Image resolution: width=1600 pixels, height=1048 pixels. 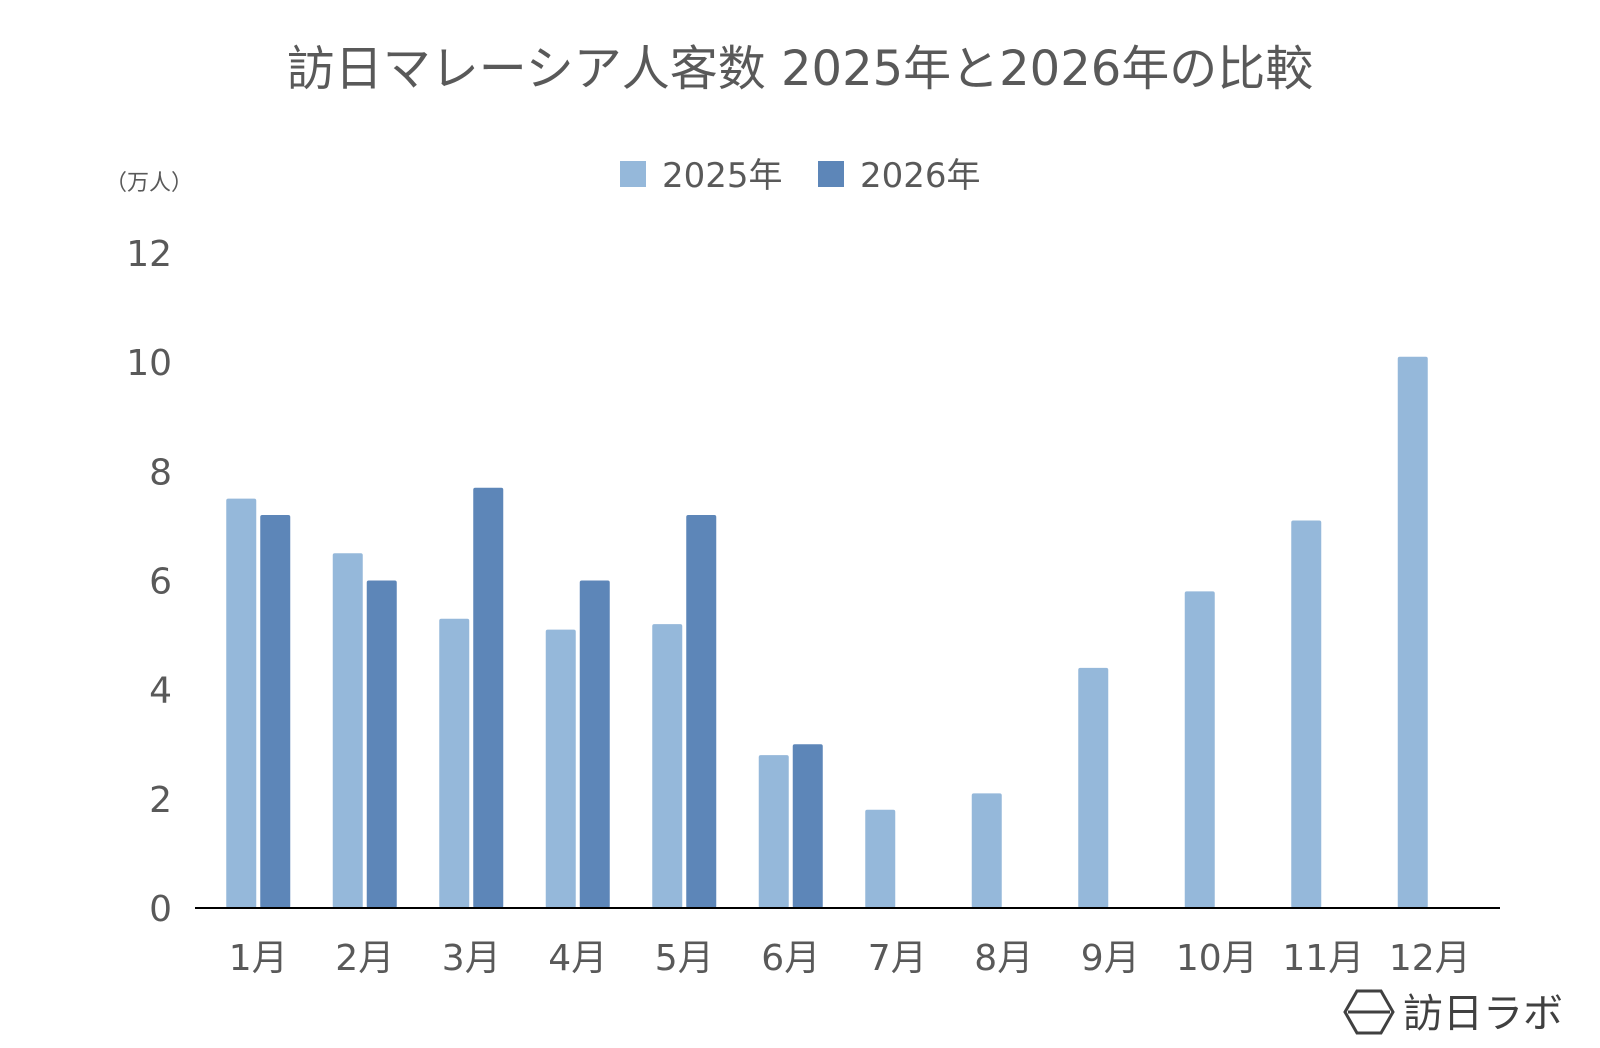 I want to click on chart-title: 訪日マレーシア人客数 2025年と2026年の比較, so click(x=800, y=69).